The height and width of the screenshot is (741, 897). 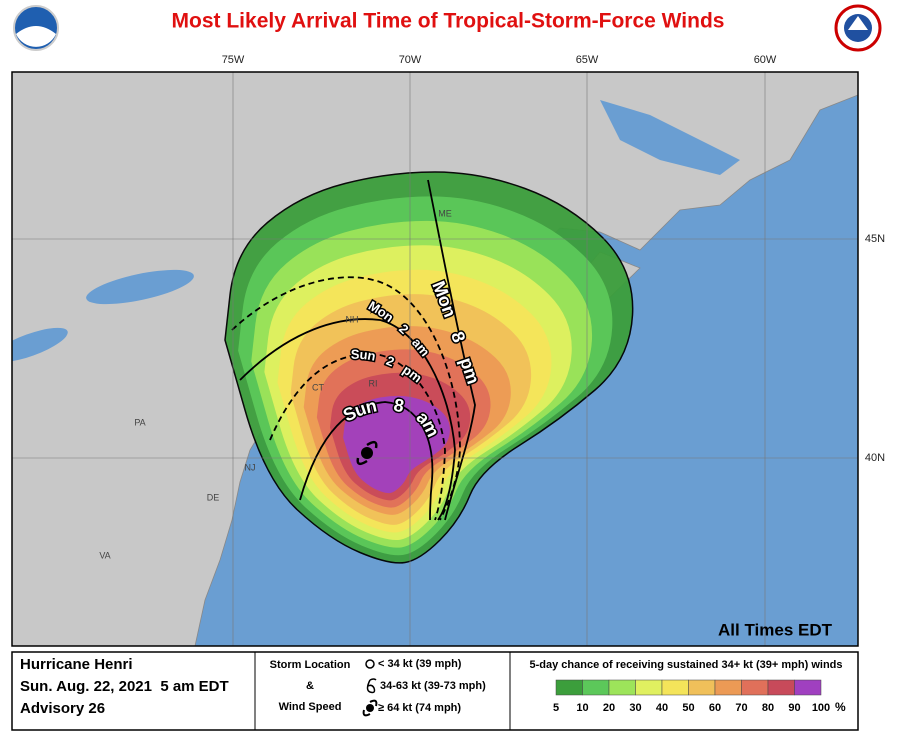 I want to click on region-label: DE, so click(x=213, y=497).